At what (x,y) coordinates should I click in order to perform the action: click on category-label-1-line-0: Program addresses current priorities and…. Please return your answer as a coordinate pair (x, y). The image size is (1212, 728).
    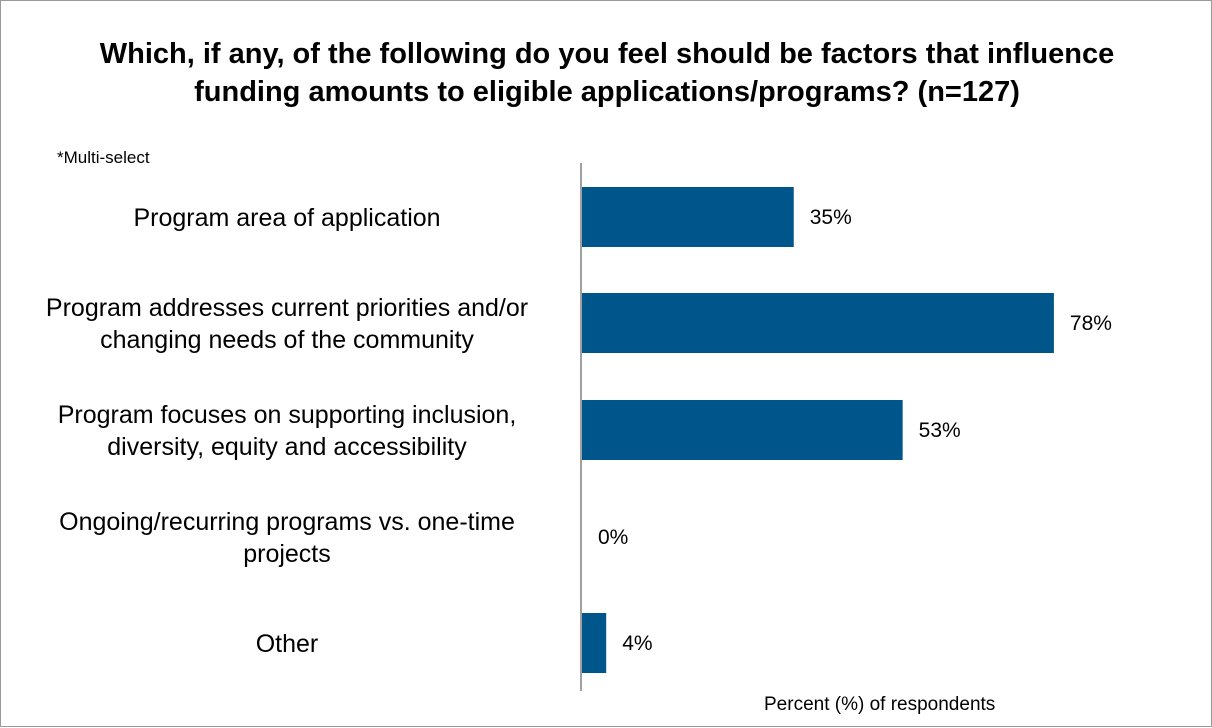
    Looking at the image, I should click on (287, 308).